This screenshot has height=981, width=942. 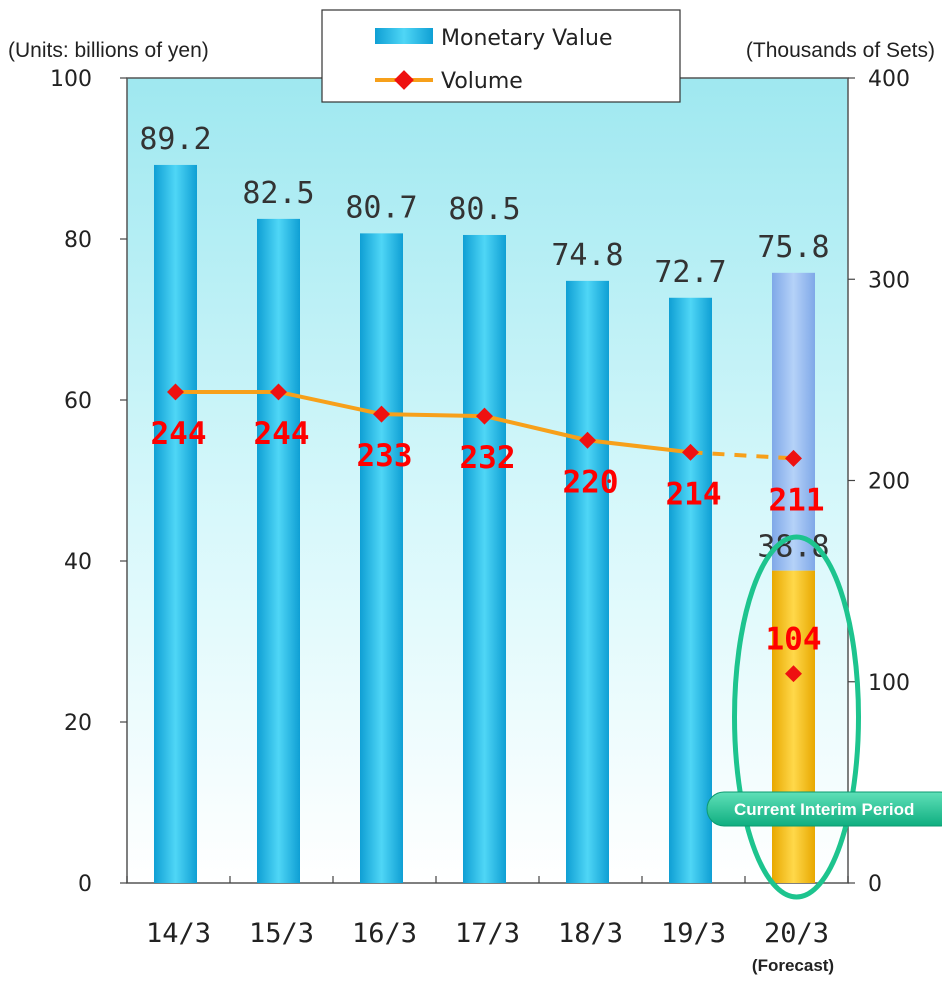 I want to click on volume-value-label: 211, so click(x=797, y=500).